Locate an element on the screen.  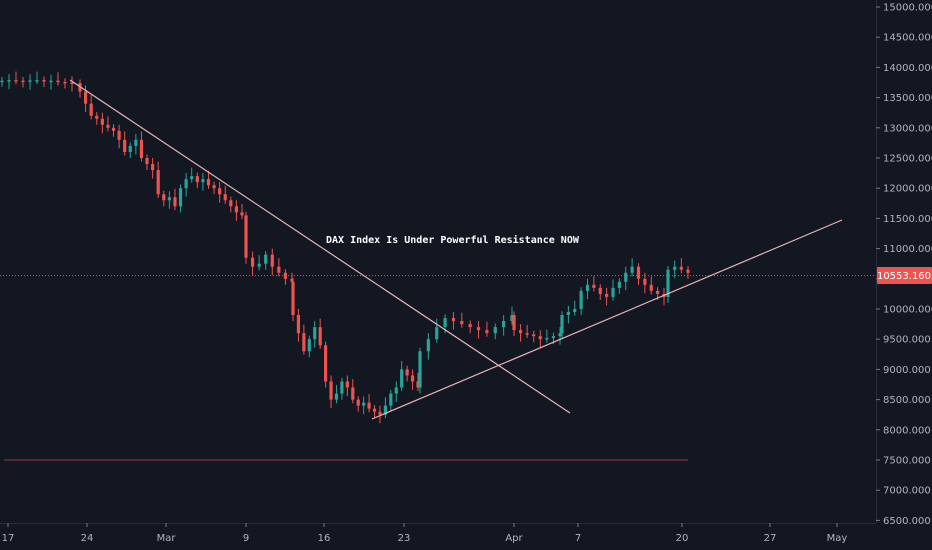
time-tick-label: 17 is located at coordinates (8, 538).